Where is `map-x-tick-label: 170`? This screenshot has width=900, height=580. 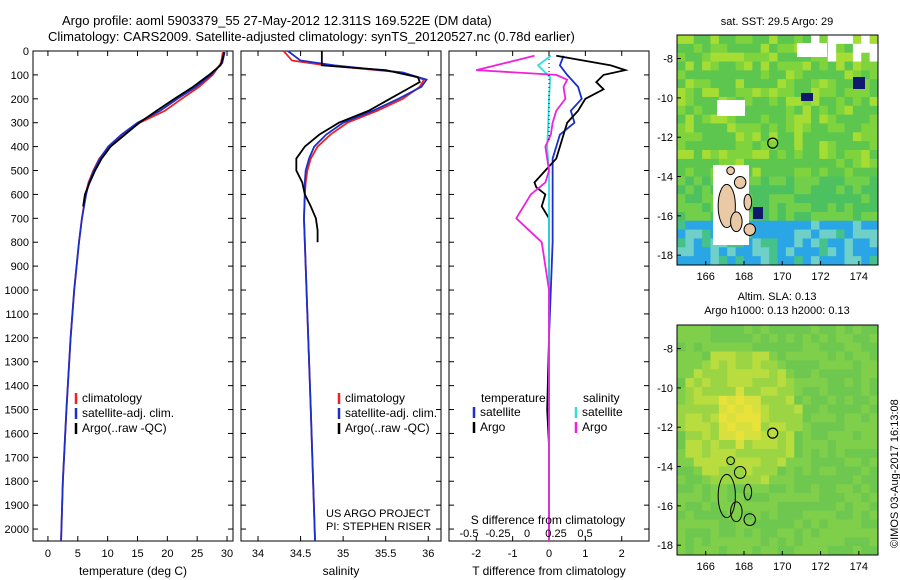
map-x-tick-label: 170 is located at coordinates (782, 567).